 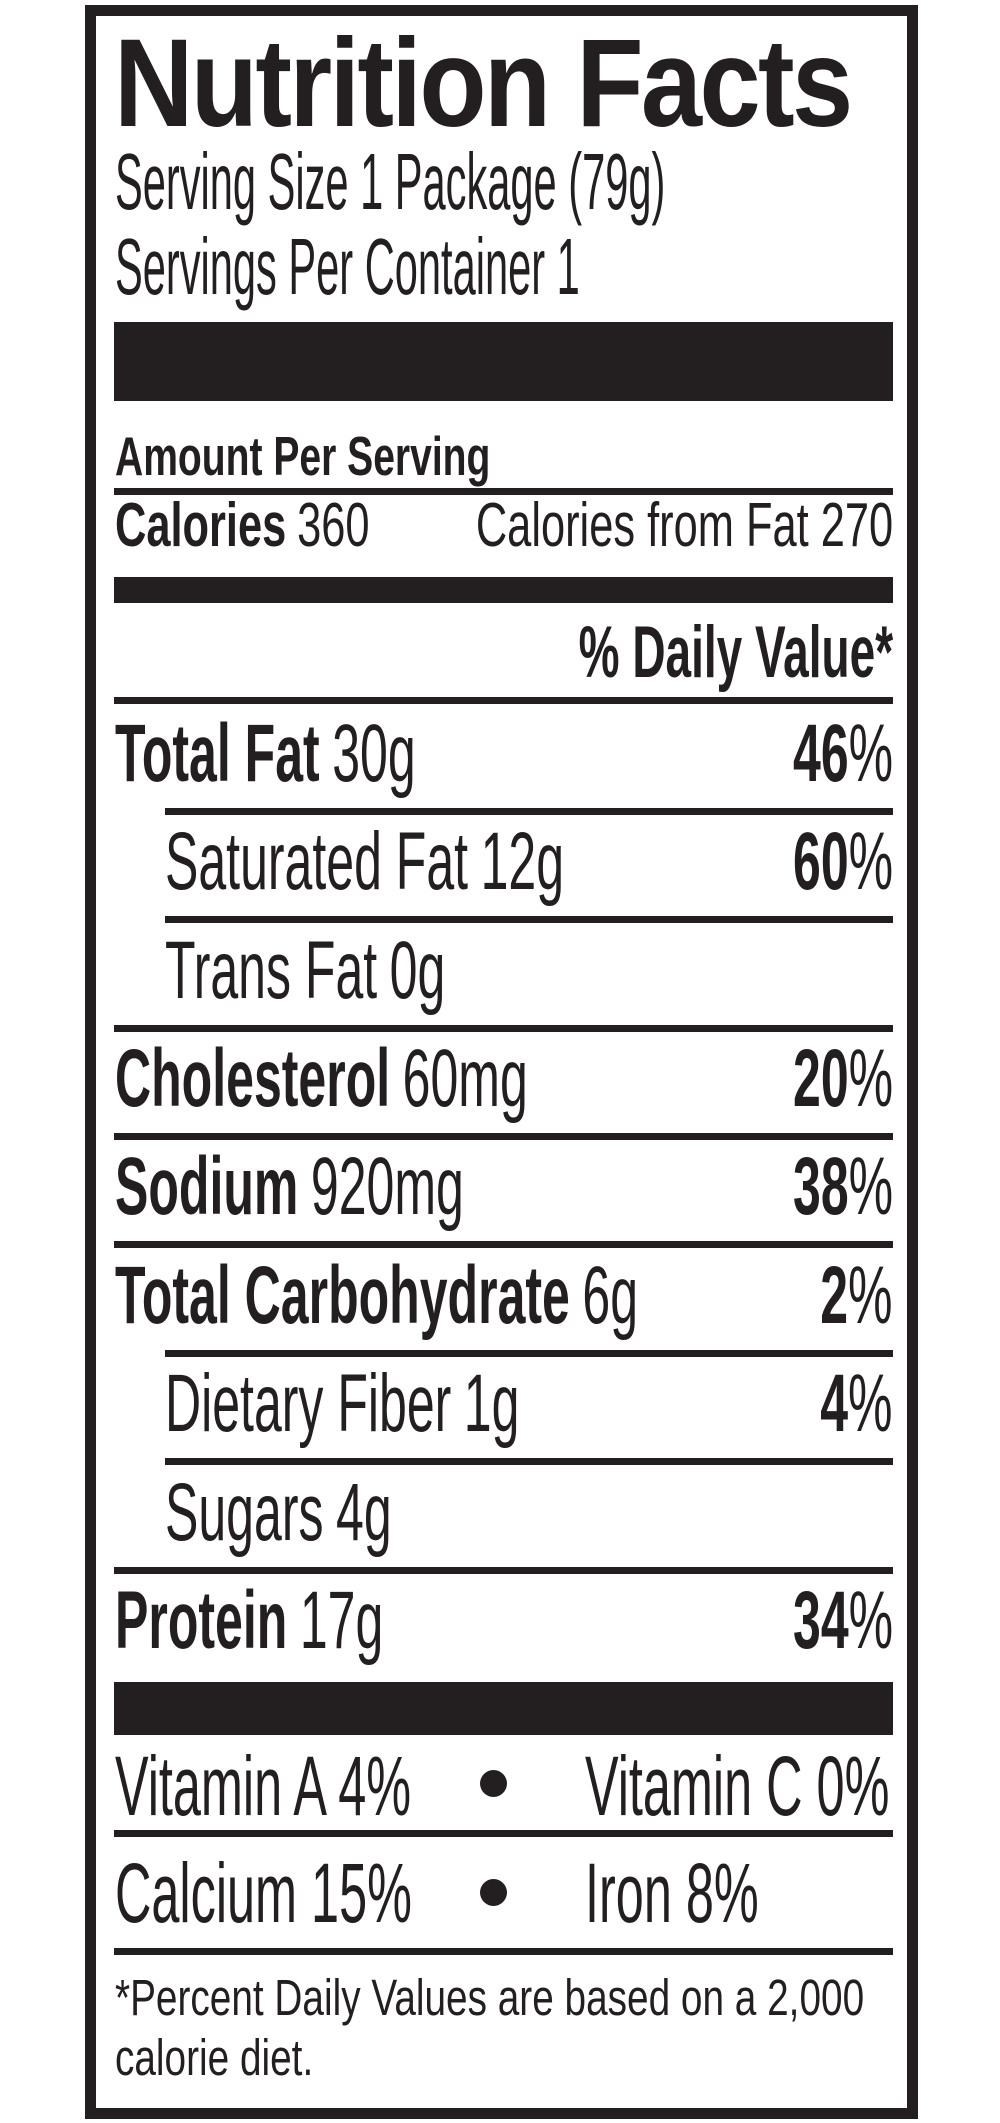 I want to click on nutrient-row-saturated-fat: Saturated Fat 12g, so click(x=492, y=862).